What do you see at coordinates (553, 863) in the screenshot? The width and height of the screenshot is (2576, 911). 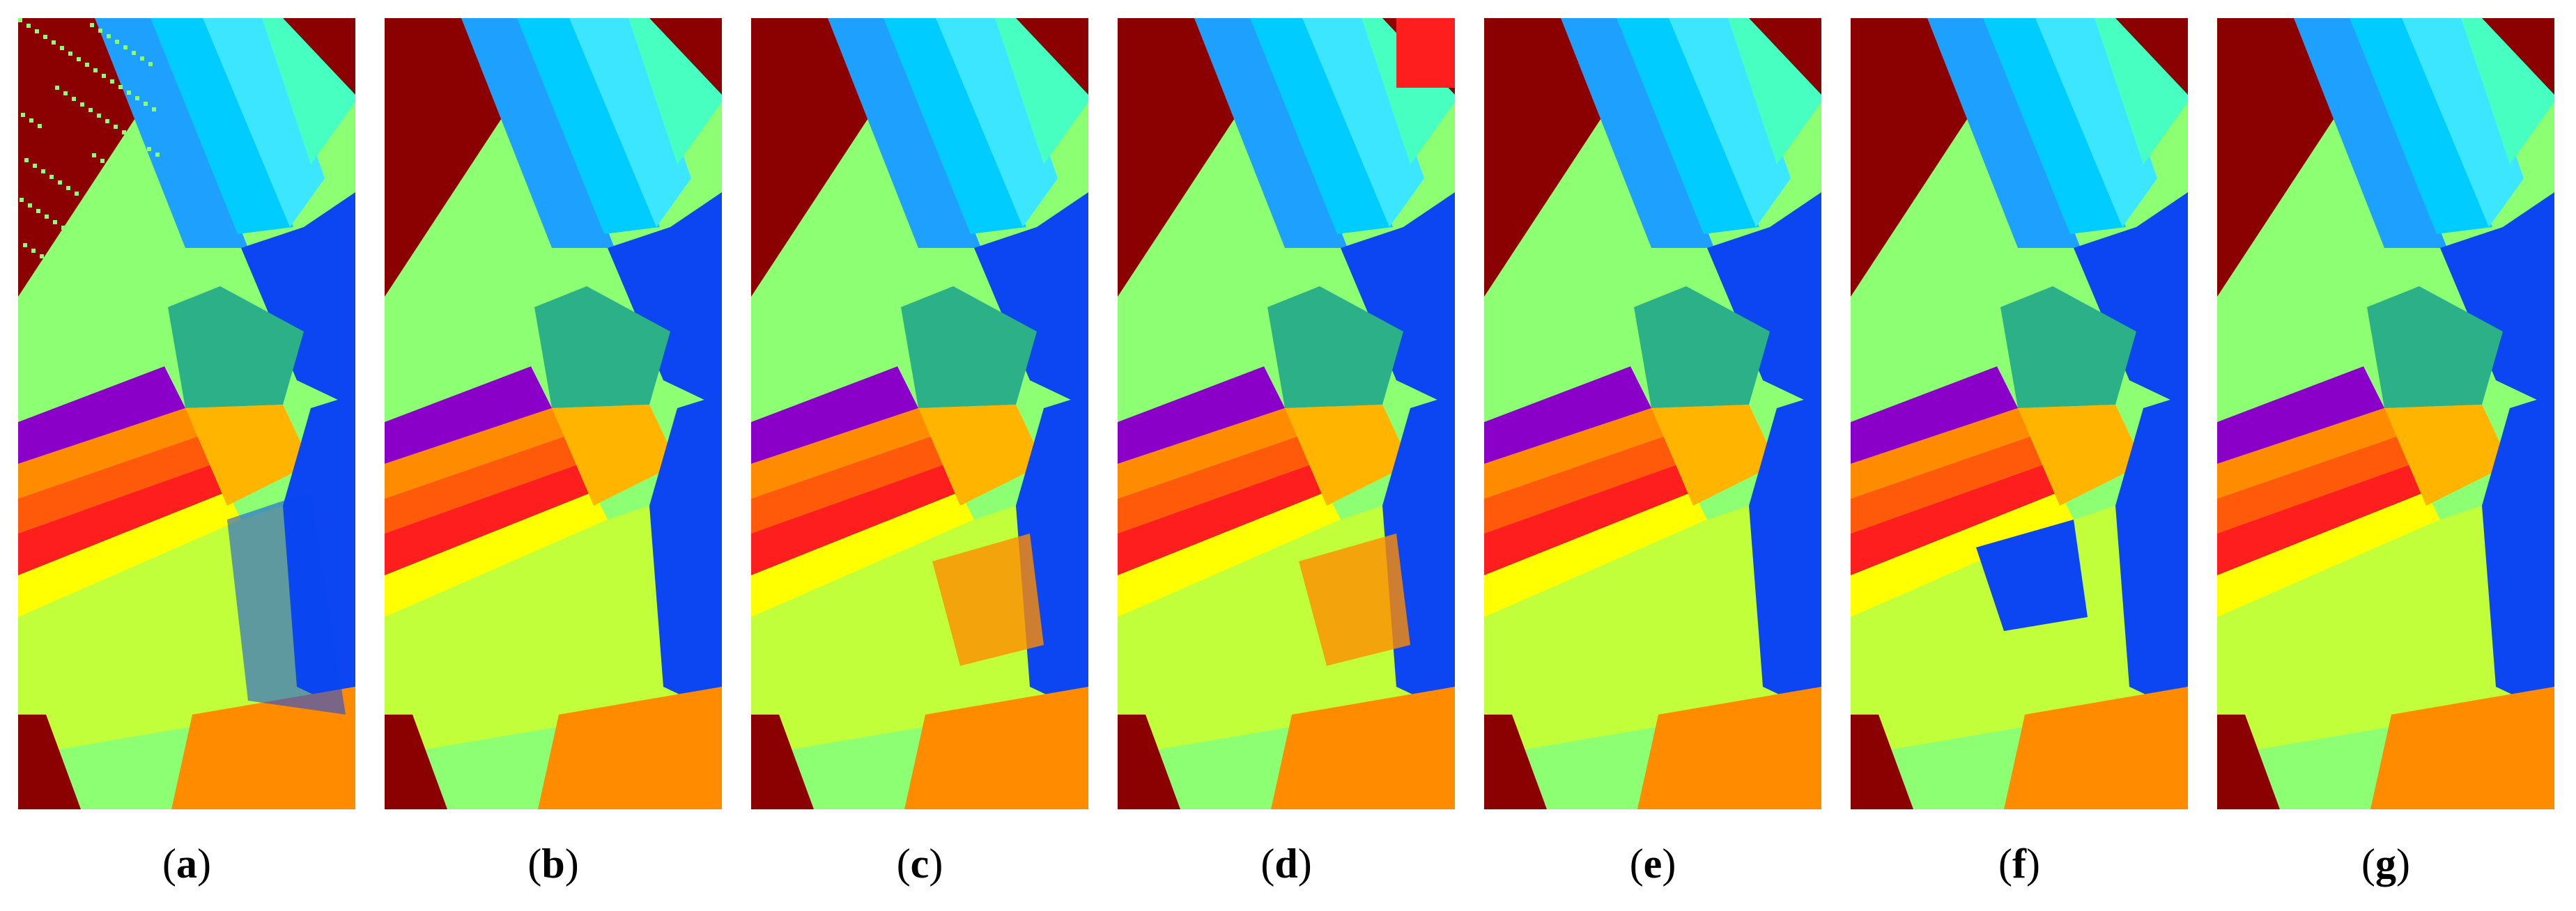 I see `panel-caption-b: (b)` at bounding box center [553, 863].